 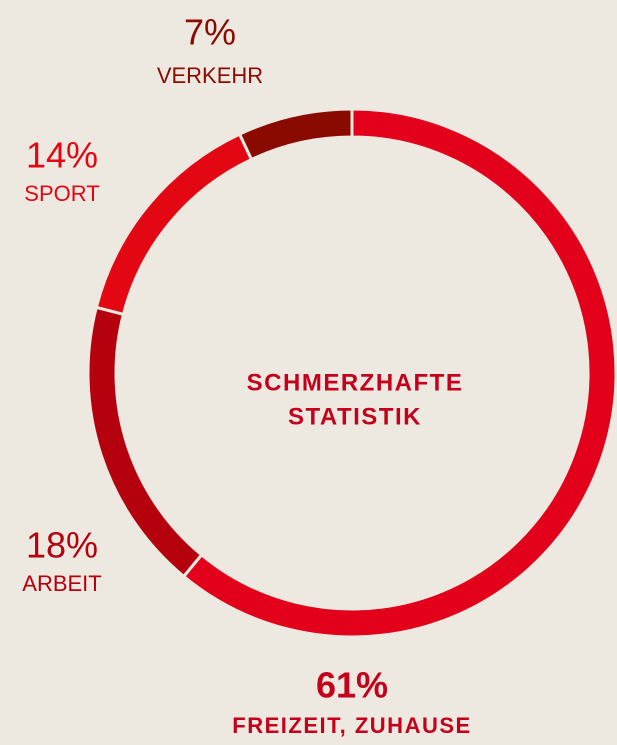 I want to click on category-label: ARBEIT, so click(x=61, y=583).